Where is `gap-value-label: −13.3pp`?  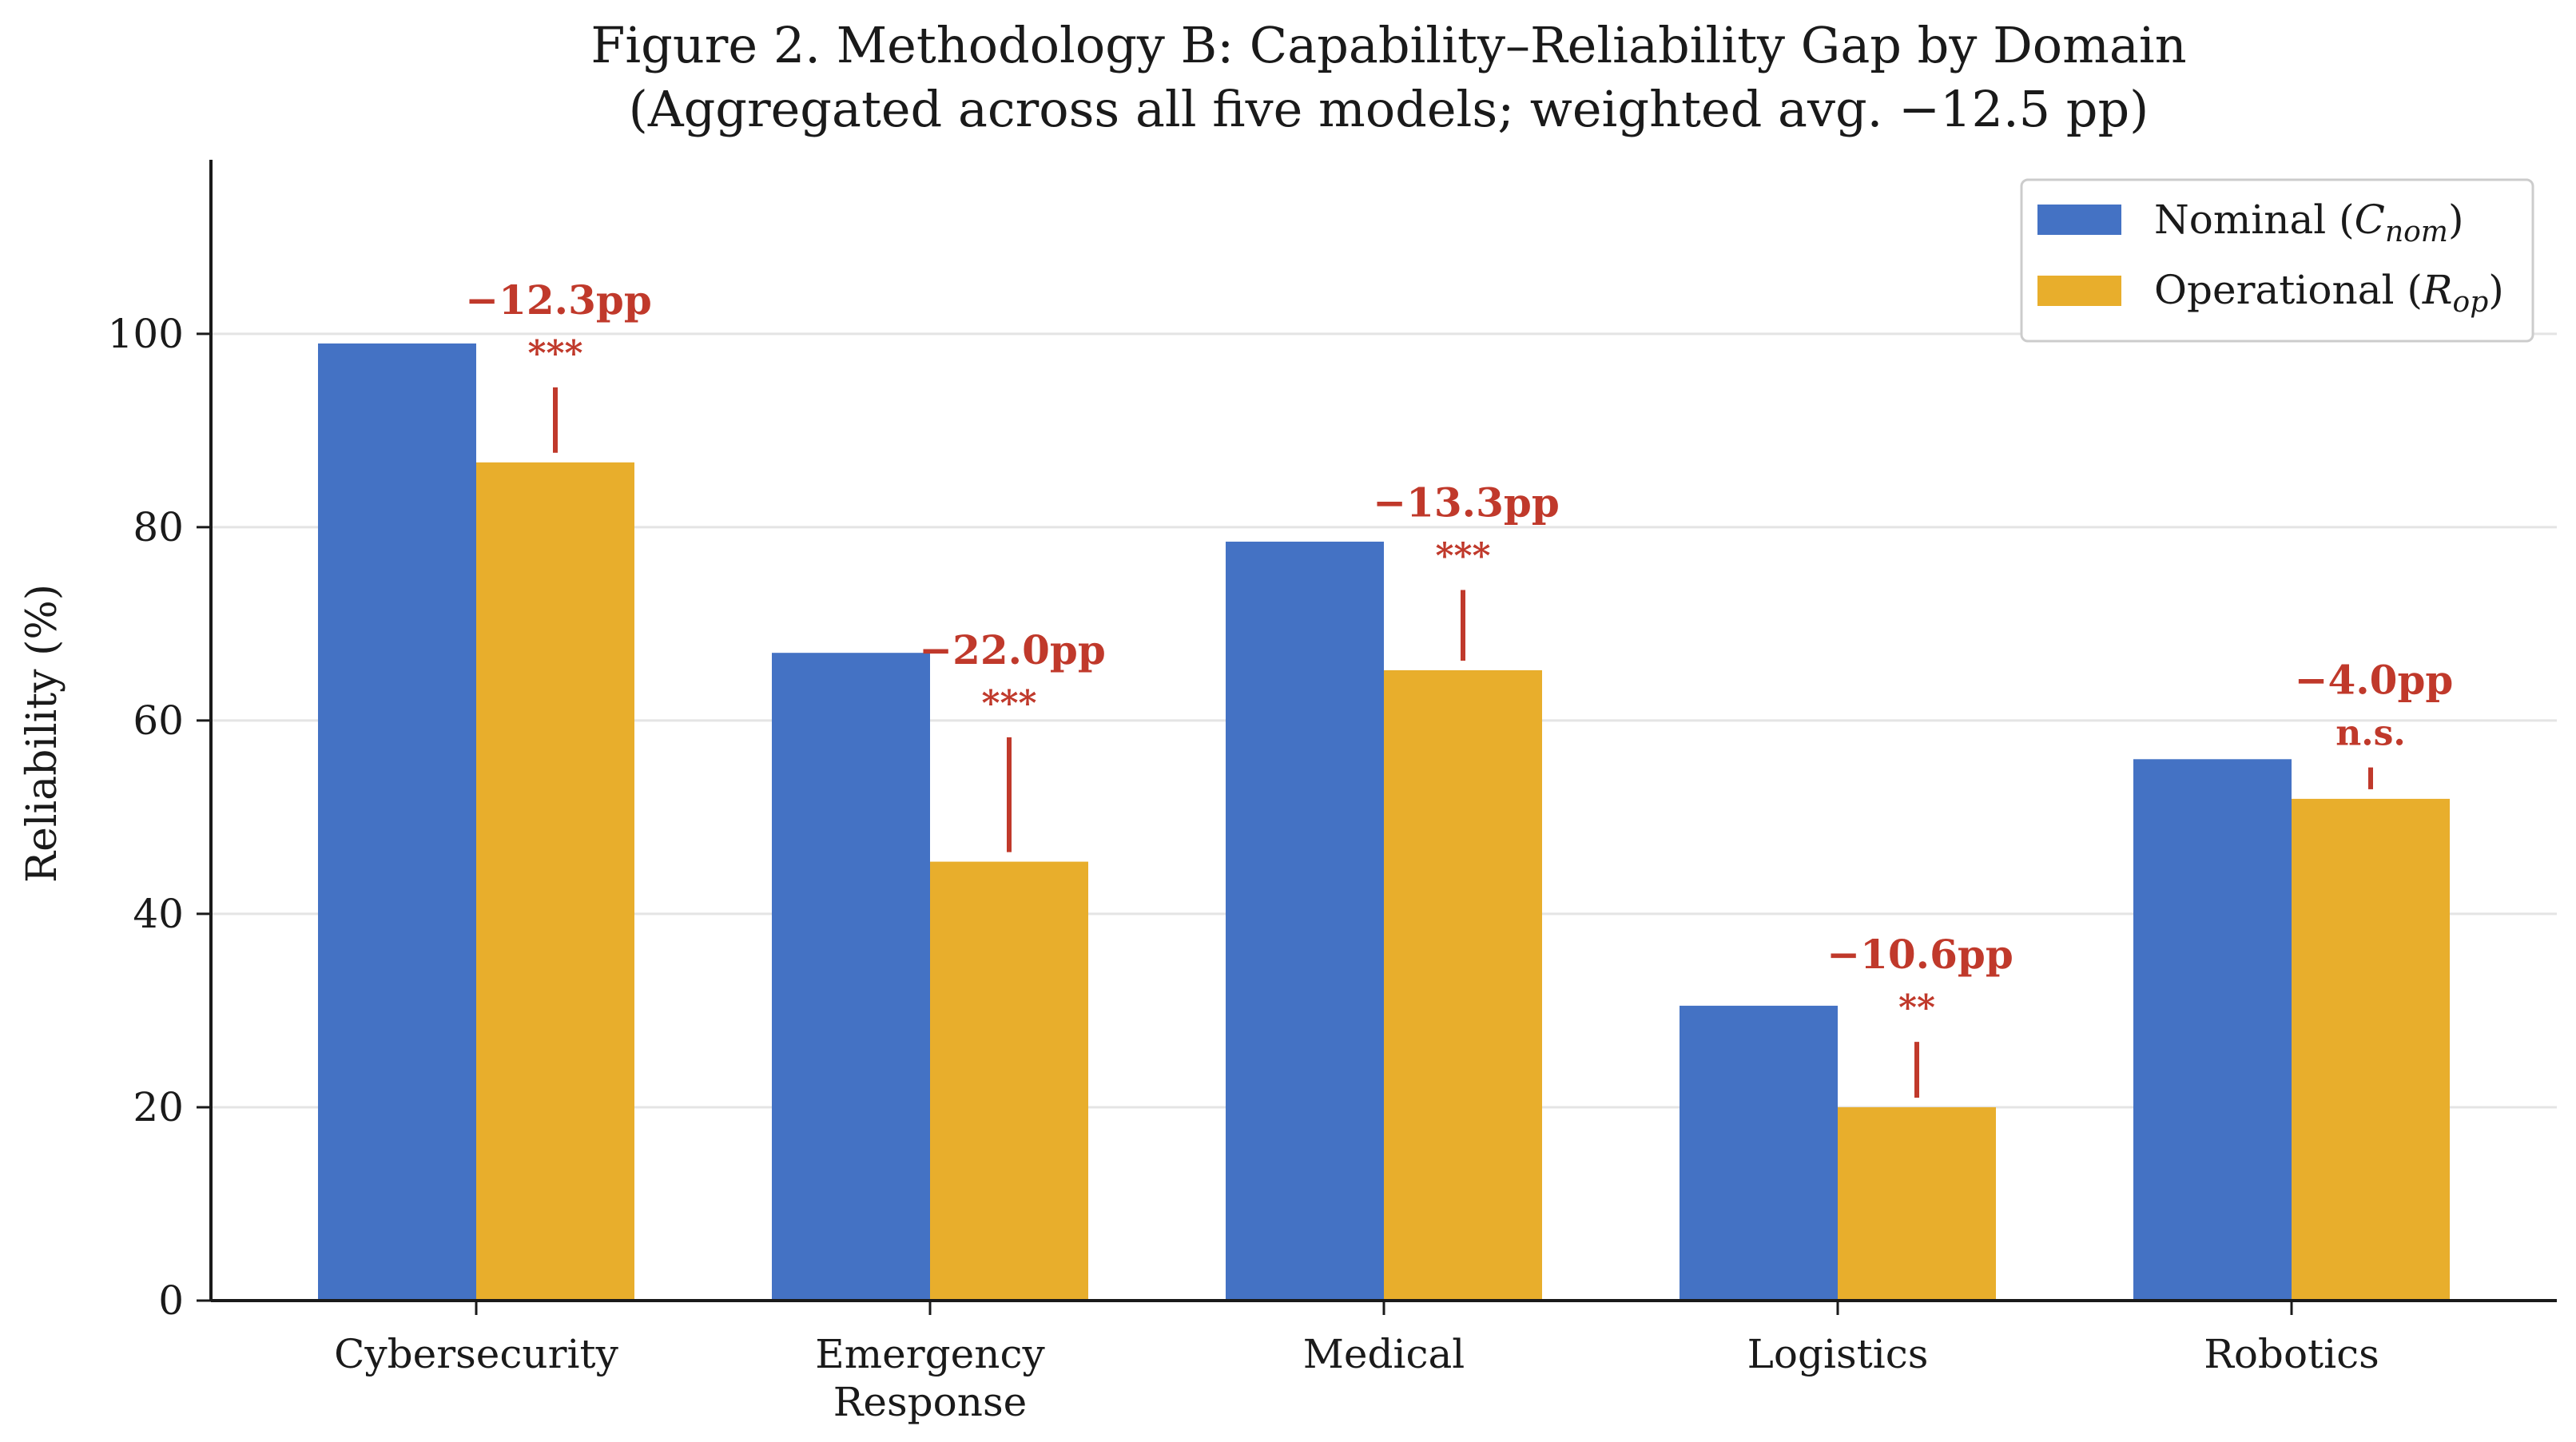 gap-value-label: −13.3pp is located at coordinates (1466, 503).